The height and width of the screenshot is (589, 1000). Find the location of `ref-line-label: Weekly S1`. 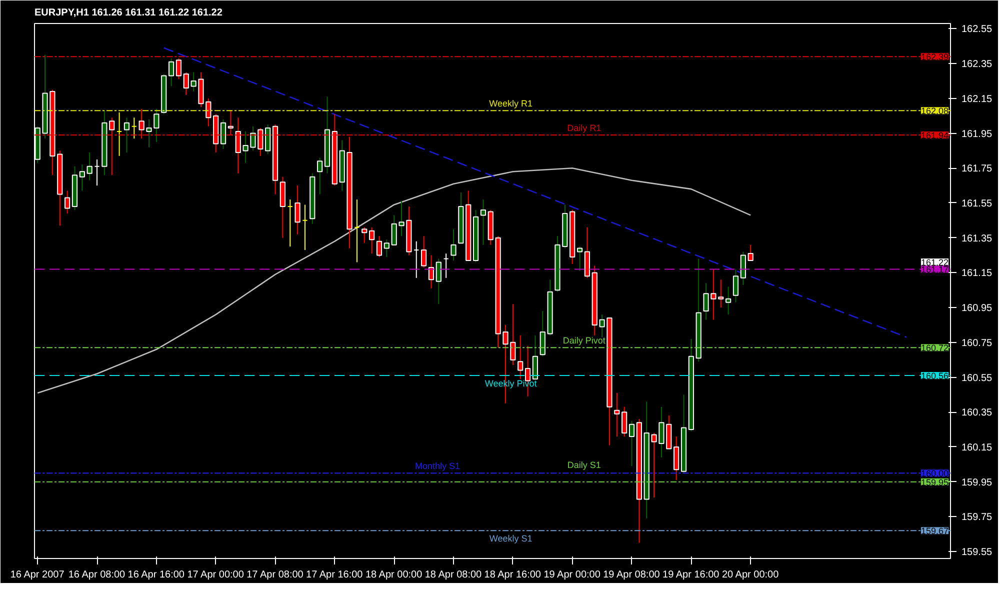

ref-line-label: Weekly S1 is located at coordinates (510, 539).